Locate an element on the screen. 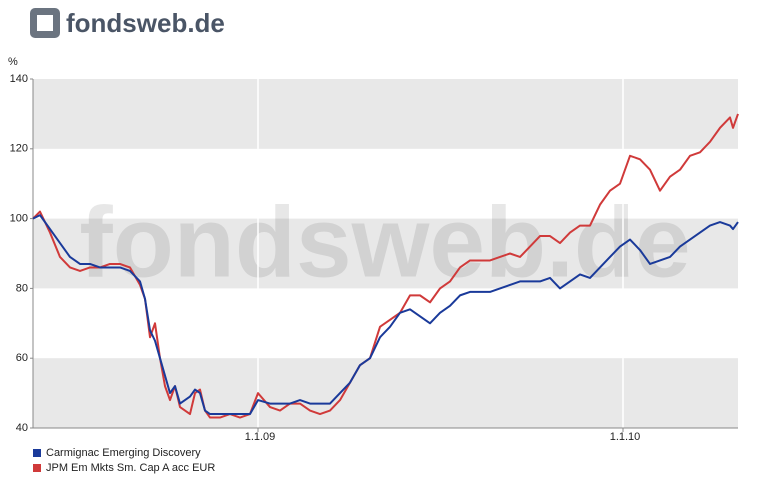 This screenshot has width=770, height=477. x-tick-label: 1.1.09 is located at coordinates (260, 437).